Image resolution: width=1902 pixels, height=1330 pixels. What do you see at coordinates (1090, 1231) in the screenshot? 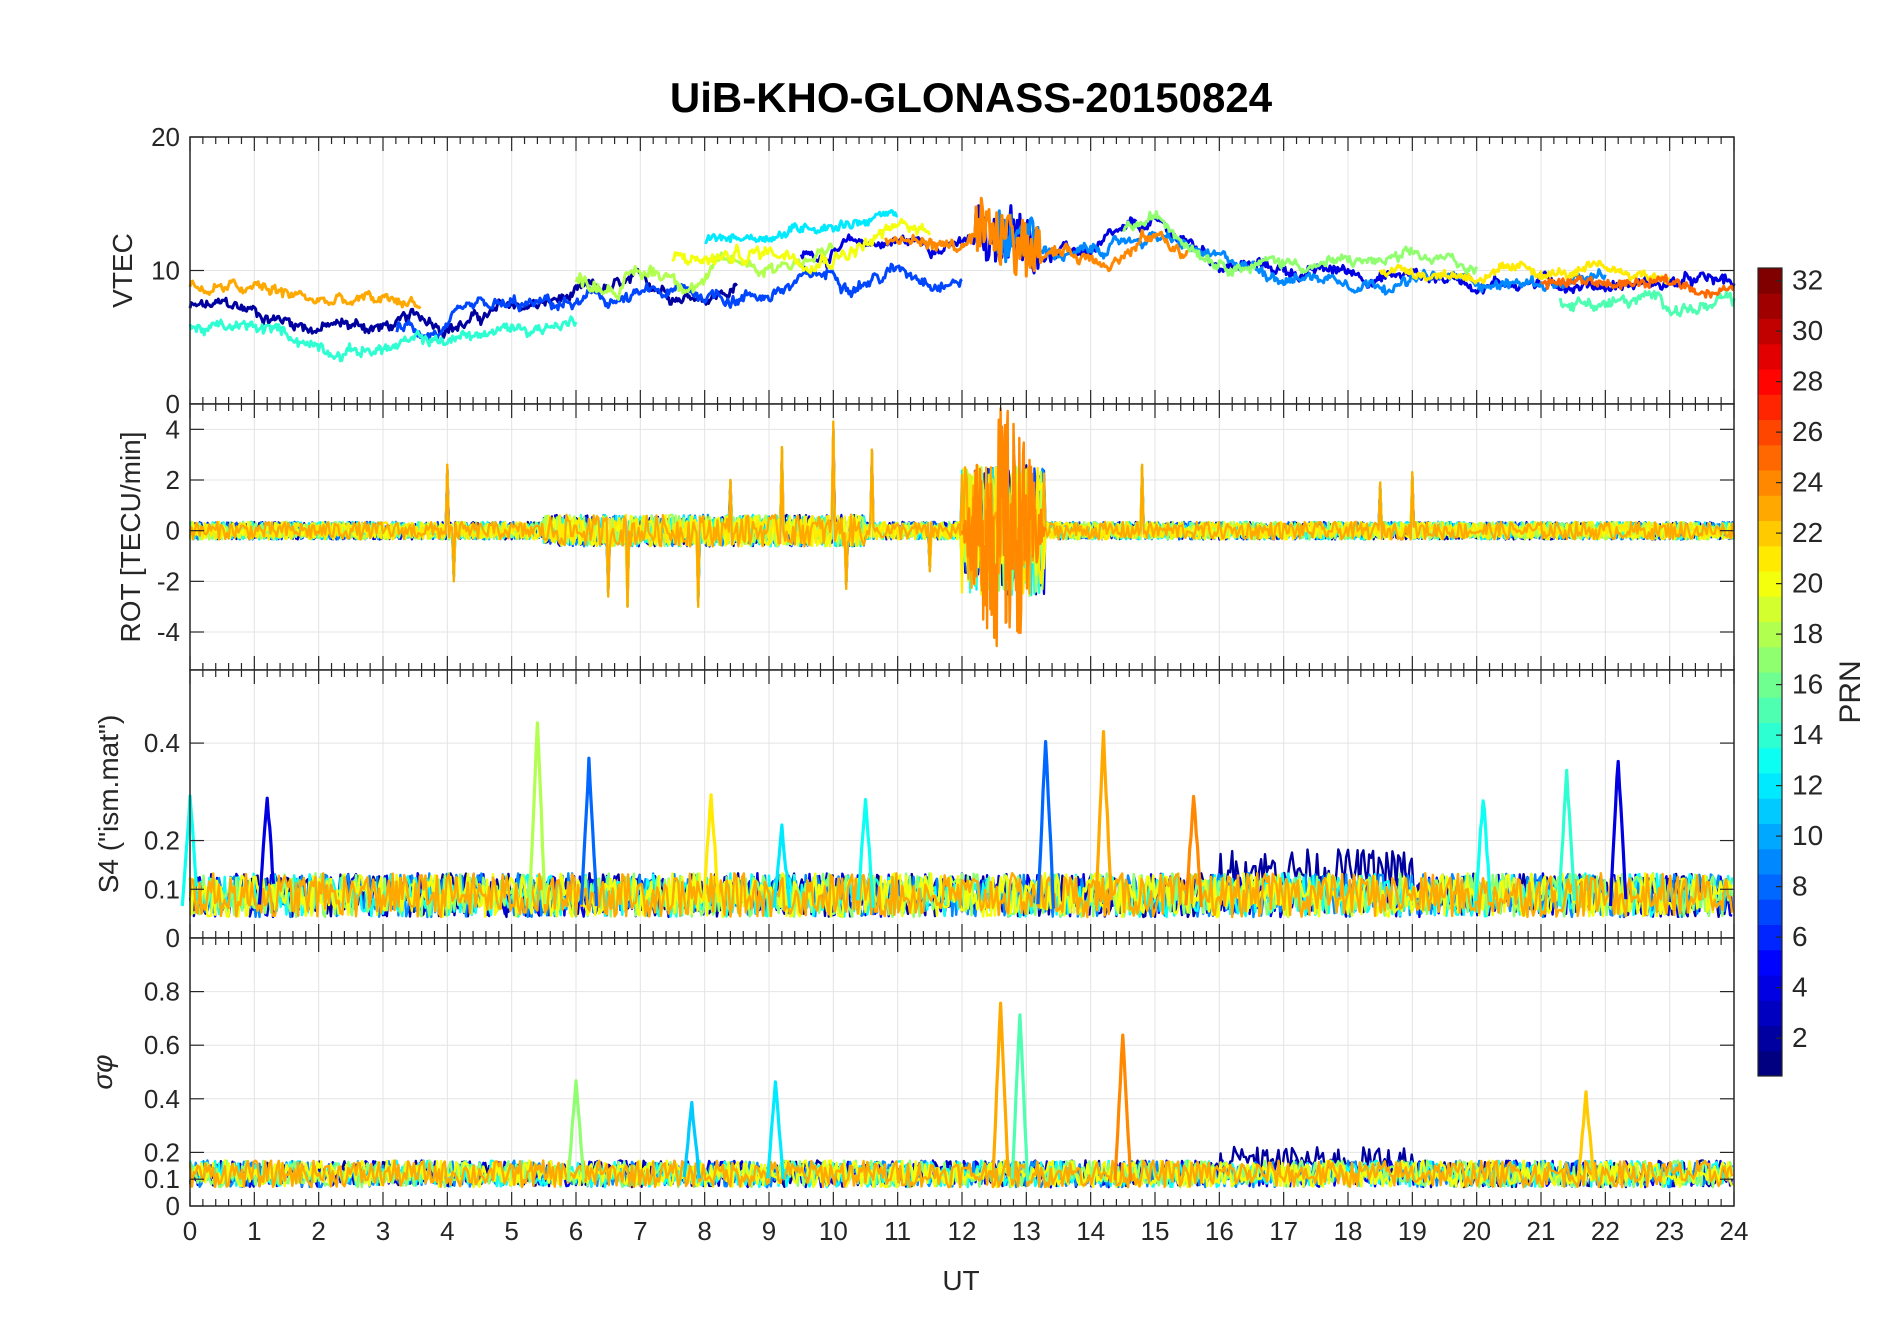
I see `x-tick-label: 14` at bounding box center [1090, 1231].